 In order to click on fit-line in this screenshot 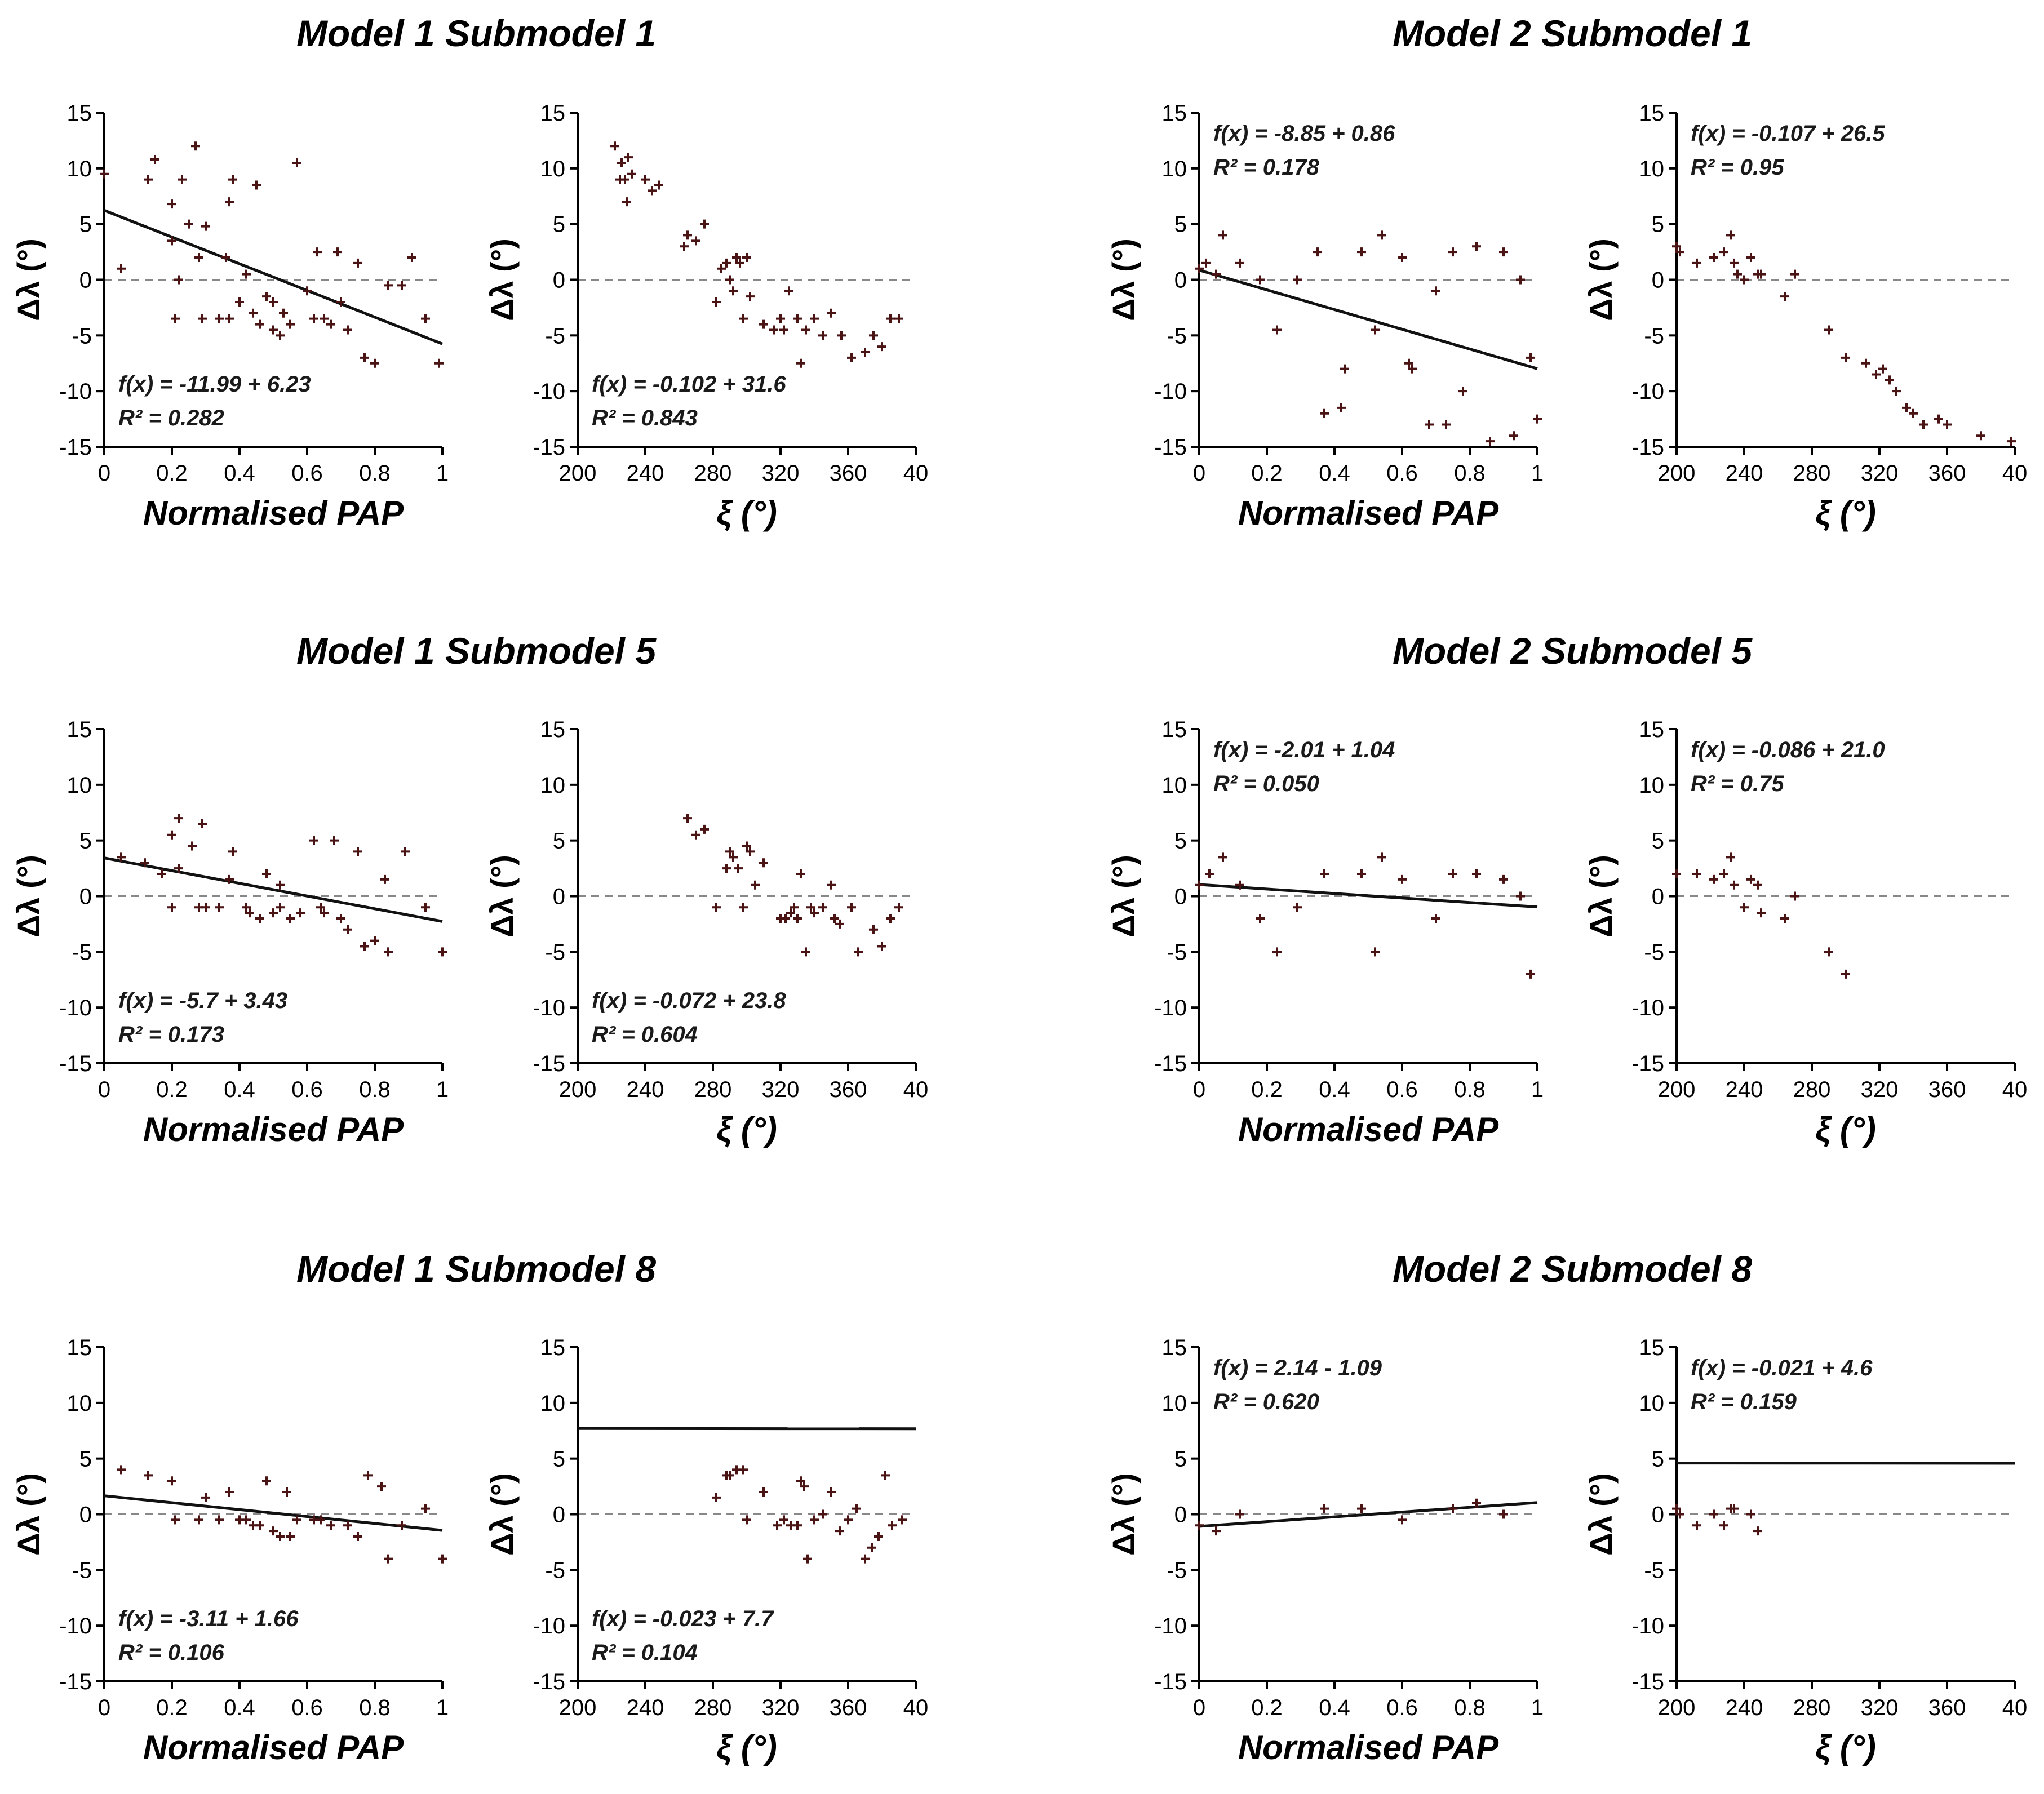, I will do `click(273, 889)`.